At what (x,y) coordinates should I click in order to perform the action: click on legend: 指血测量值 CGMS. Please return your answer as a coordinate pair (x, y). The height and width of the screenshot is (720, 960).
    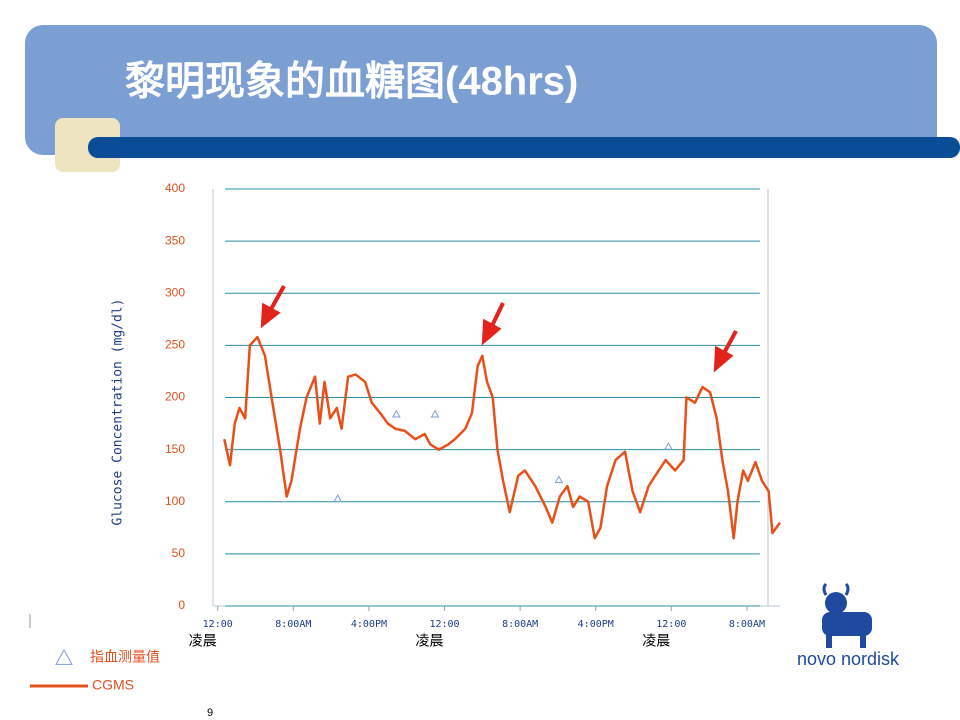
    Looking at the image, I should click on (95, 671).